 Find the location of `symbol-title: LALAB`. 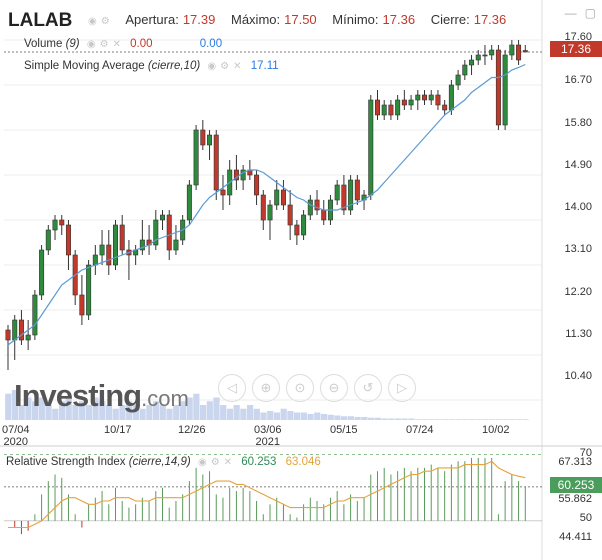

symbol-title: LALAB is located at coordinates (40, 20).